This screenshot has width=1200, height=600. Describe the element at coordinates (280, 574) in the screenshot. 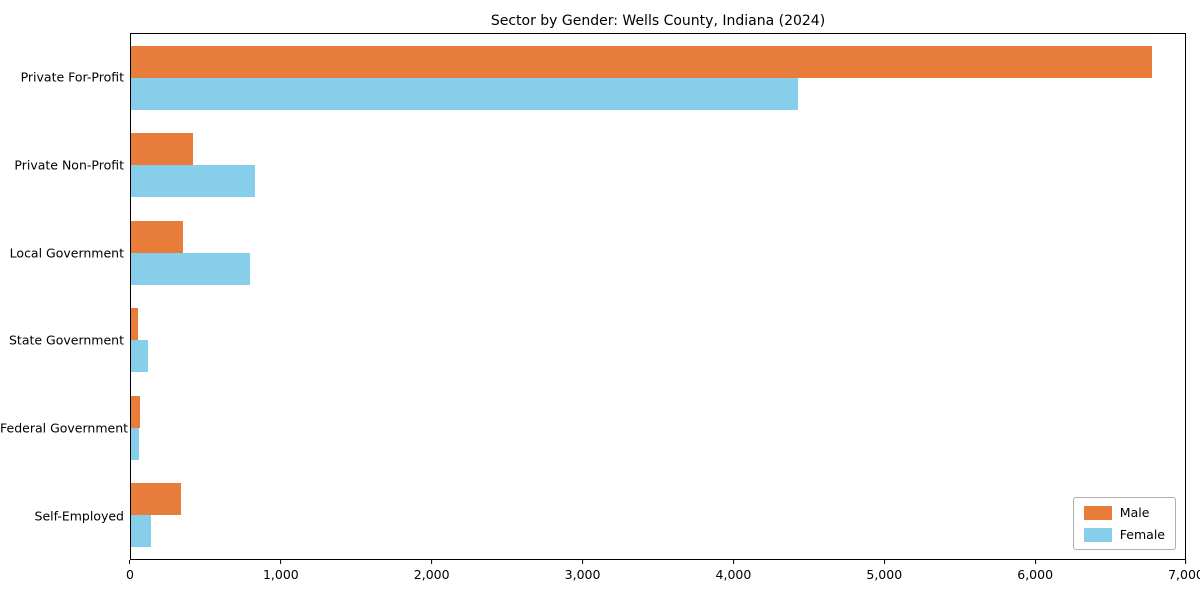

I see `x-tick-label: 1,000` at that location.